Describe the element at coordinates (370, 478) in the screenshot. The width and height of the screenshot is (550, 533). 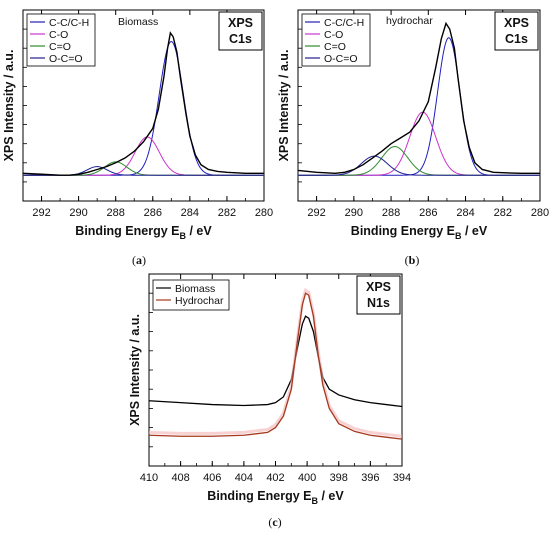
I see `x-tick-label: 396` at that location.